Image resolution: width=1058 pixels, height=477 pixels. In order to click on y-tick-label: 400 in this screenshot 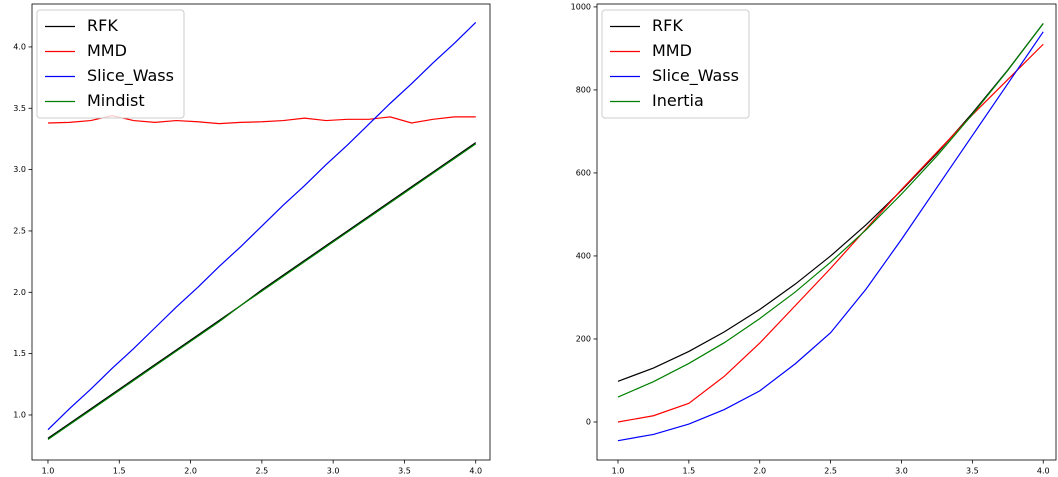, I will do `click(583, 255)`.